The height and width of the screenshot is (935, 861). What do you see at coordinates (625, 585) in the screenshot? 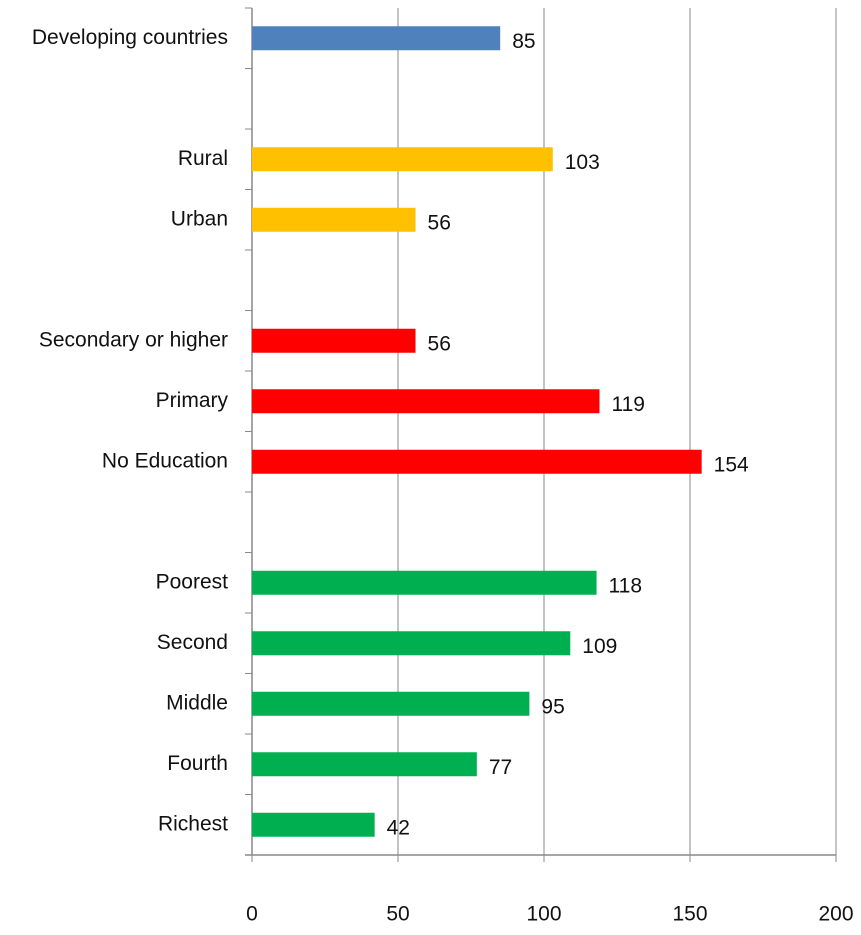
I see `value-label: 118` at bounding box center [625, 585].